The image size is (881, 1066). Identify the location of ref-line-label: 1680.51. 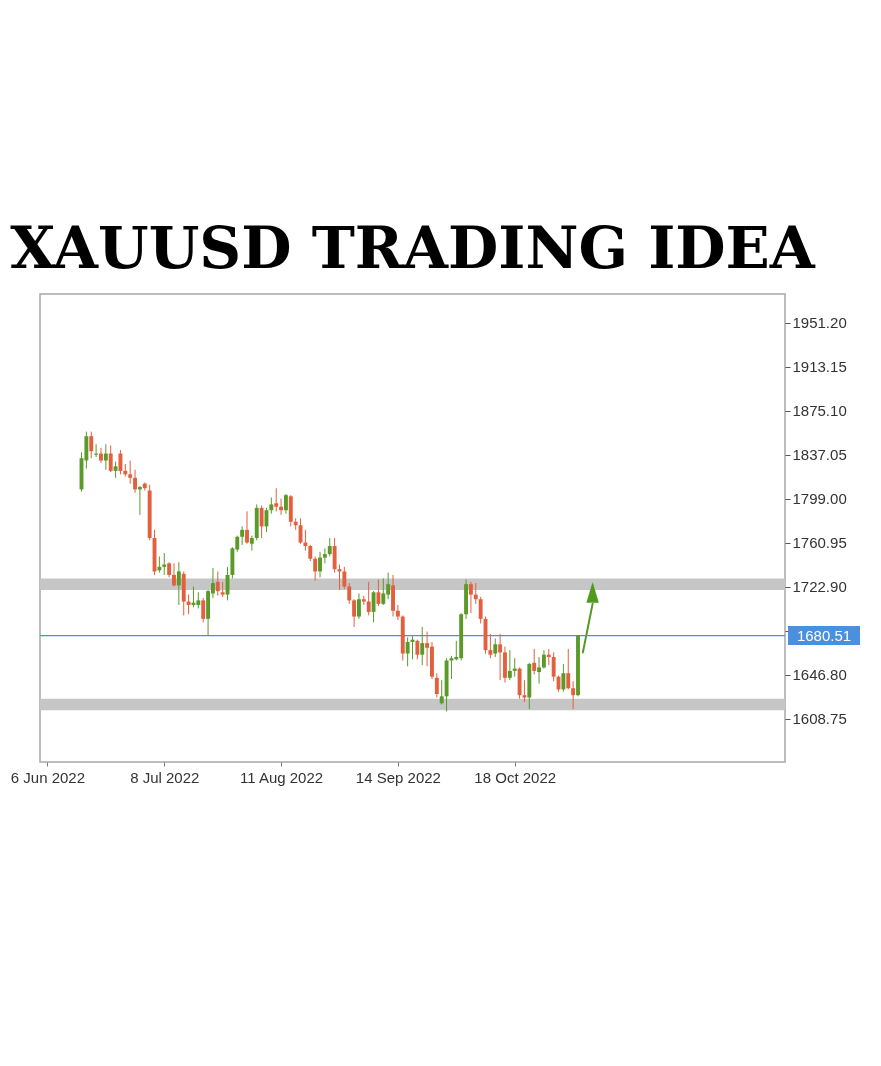
(824, 635).